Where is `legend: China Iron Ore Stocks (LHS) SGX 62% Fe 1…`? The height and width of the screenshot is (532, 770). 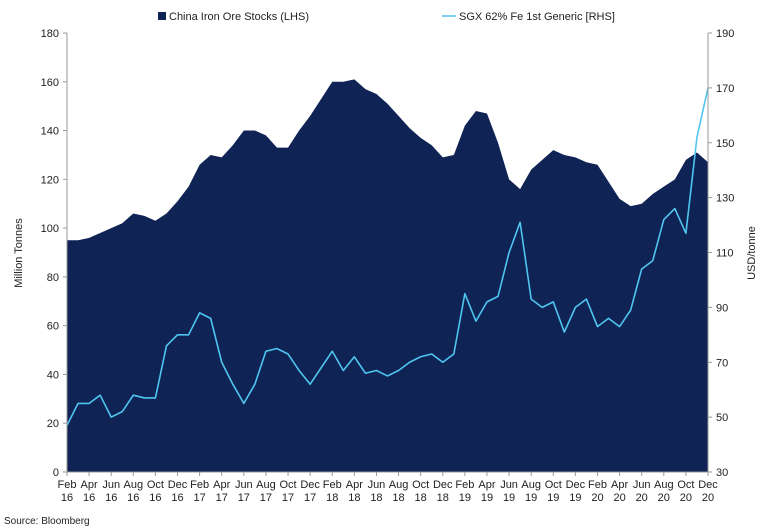 legend: China Iron Ore Stocks (LHS) SGX 62% Fe 1… is located at coordinates (386, 17).